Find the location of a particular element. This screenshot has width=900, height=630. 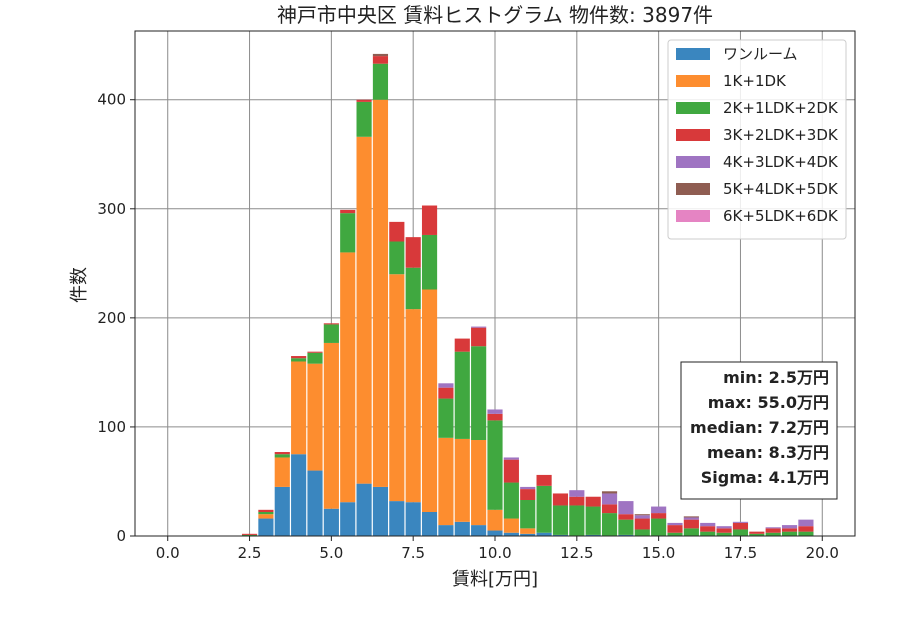

y-axis-label: 件数 is located at coordinates (79, 285).